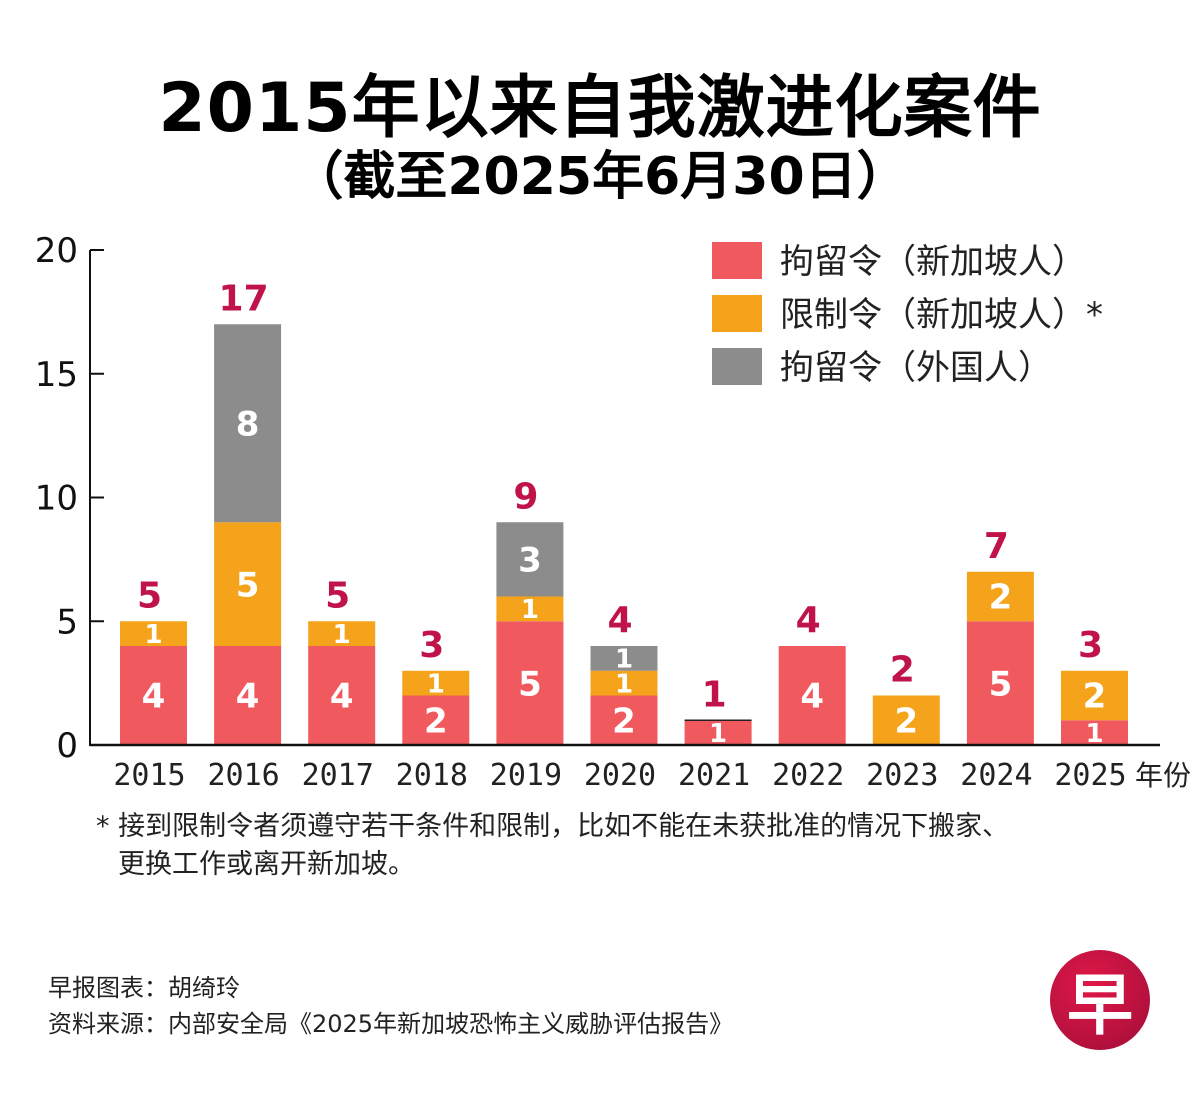 The width and height of the screenshot is (1200, 1096). Describe the element at coordinates (67, 746) in the screenshot. I see `y-tick-label: 0` at that location.